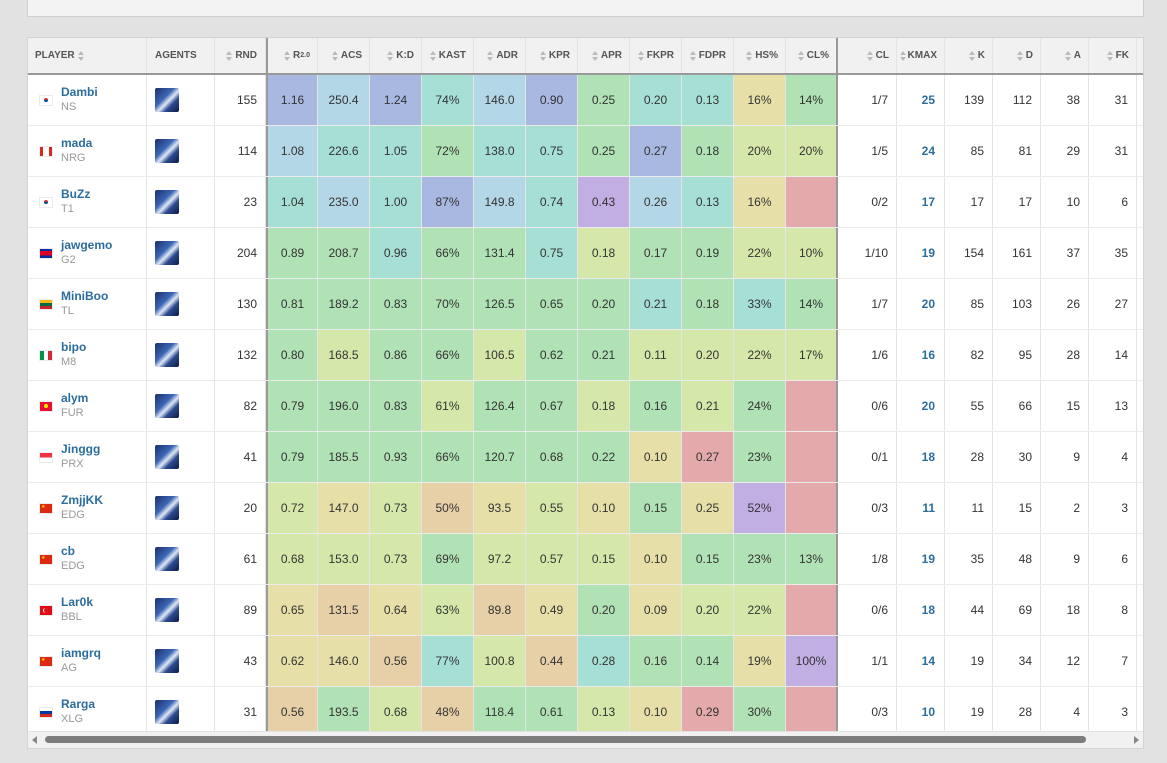  What do you see at coordinates (969, 55) in the screenshot?
I see `header-k: K` at bounding box center [969, 55].